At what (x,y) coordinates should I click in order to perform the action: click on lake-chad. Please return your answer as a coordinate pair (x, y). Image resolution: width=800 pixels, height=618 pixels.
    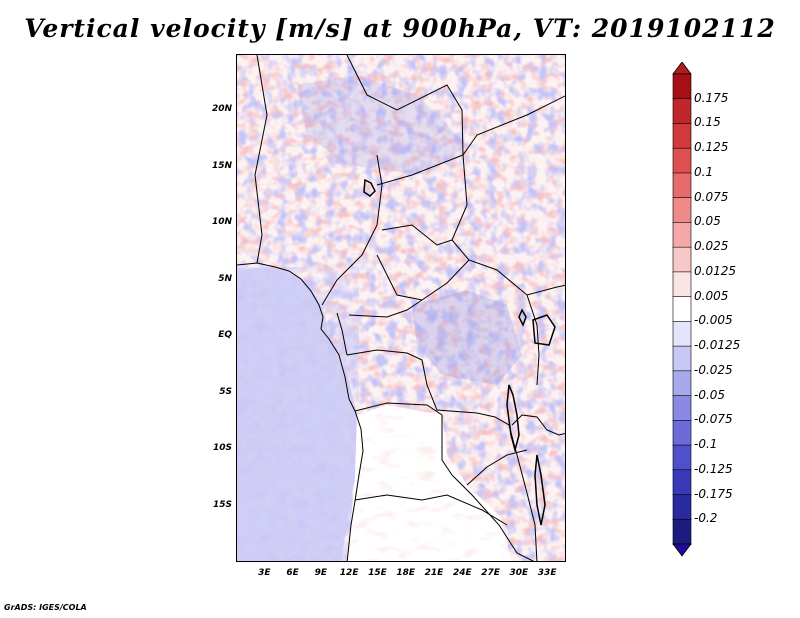
    Looking at the image, I should click on (369, 187).